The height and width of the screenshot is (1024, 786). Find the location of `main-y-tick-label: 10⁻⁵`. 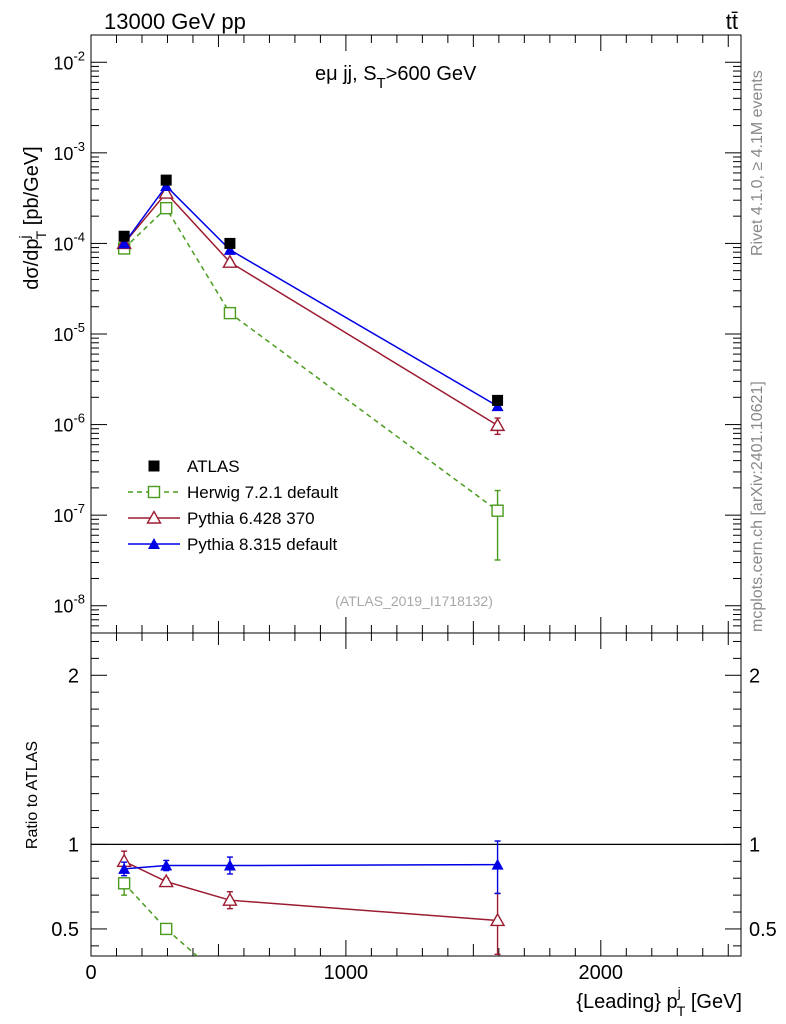

main-y-tick-label: 10⁻⁵ is located at coordinates (69, 332).